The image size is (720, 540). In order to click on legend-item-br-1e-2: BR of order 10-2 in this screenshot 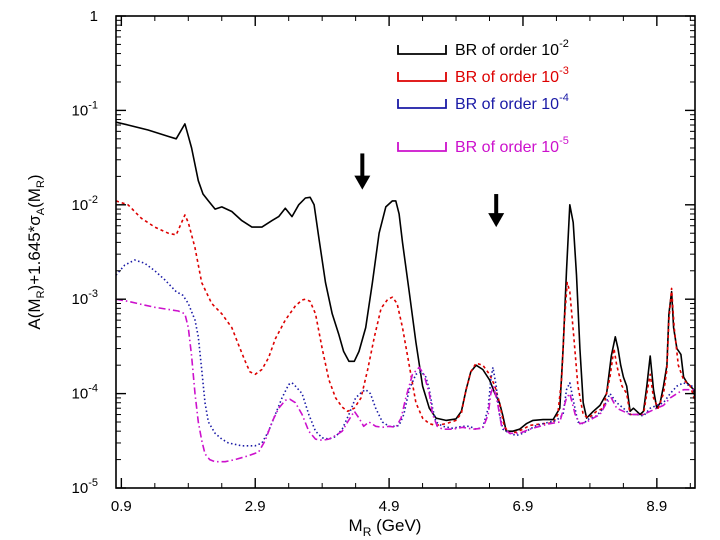, I will do `click(483, 48)`.